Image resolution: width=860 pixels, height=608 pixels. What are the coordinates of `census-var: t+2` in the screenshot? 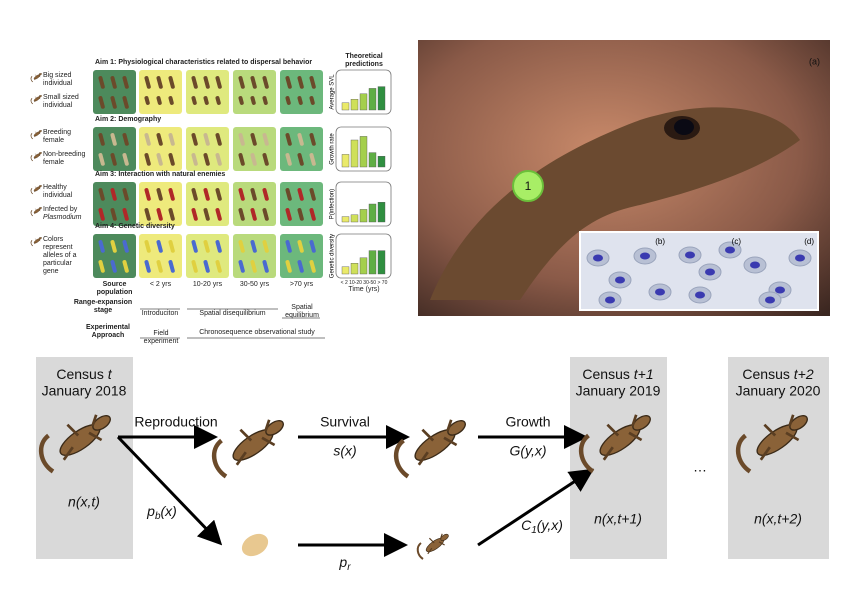 It's located at (804, 374).